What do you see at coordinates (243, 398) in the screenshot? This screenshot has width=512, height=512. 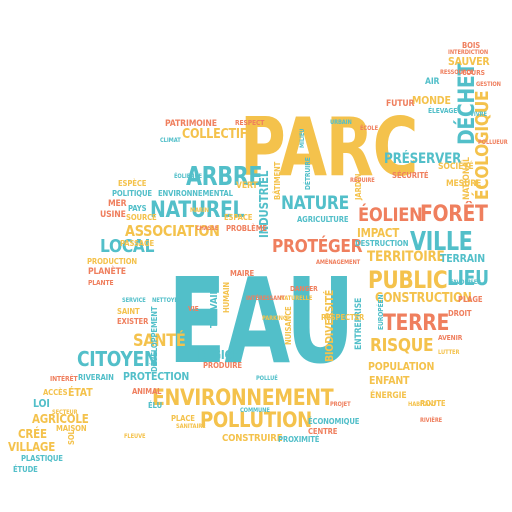 I see `word-environnement: ENVIRONNEMENT` at bounding box center [243, 398].